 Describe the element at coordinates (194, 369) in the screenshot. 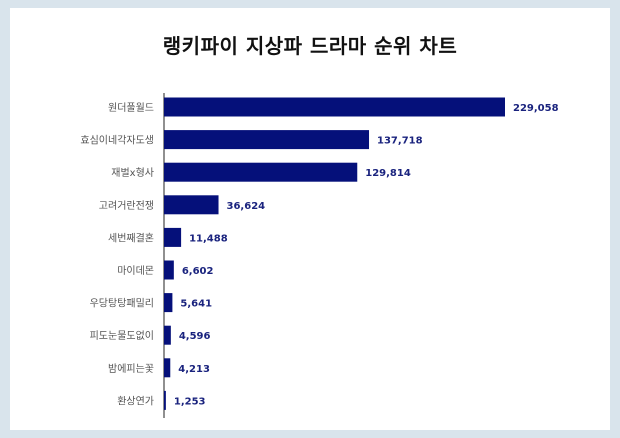

I see `value-label: 4,213` at that location.